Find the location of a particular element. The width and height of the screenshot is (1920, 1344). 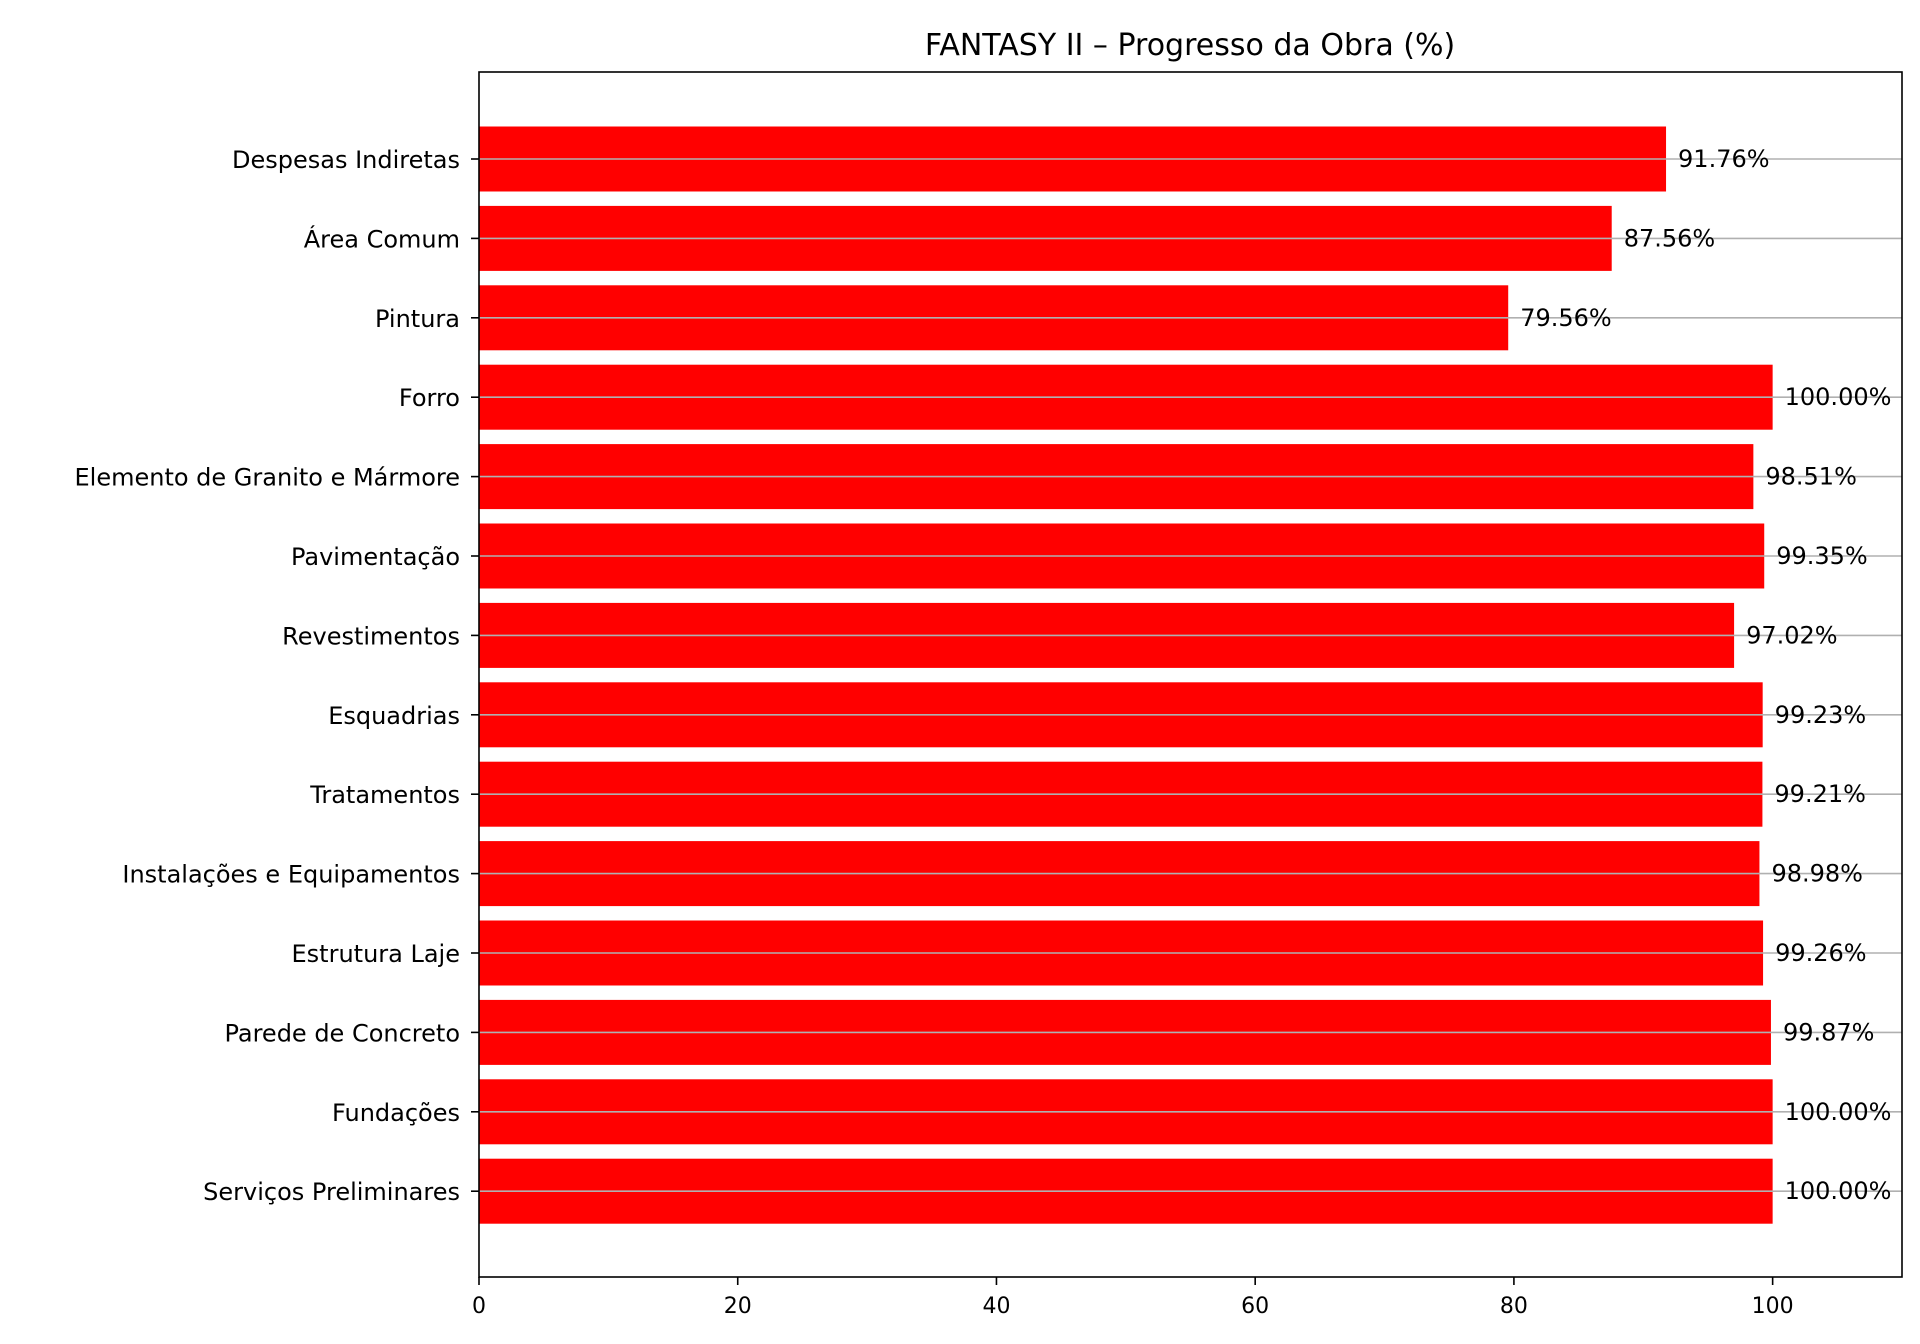

category-label: Esquadrias is located at coordinates (394, 716).